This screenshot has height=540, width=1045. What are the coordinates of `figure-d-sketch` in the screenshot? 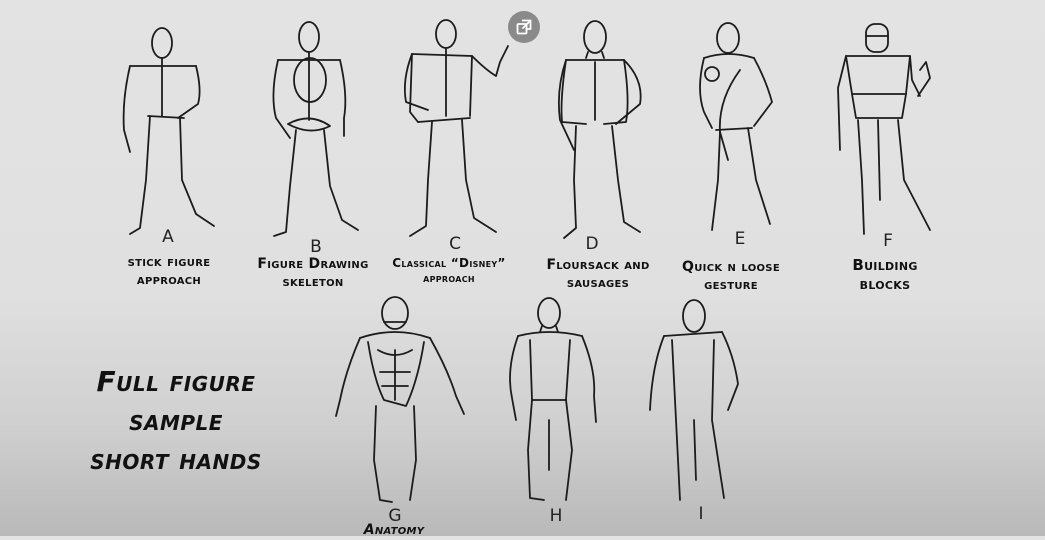 It's located at (599, 129).